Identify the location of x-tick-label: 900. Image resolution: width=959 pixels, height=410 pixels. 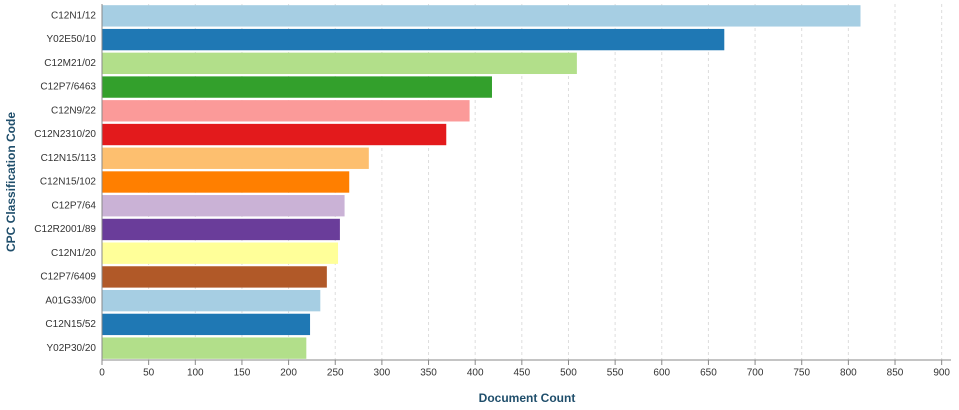
(941, 373).